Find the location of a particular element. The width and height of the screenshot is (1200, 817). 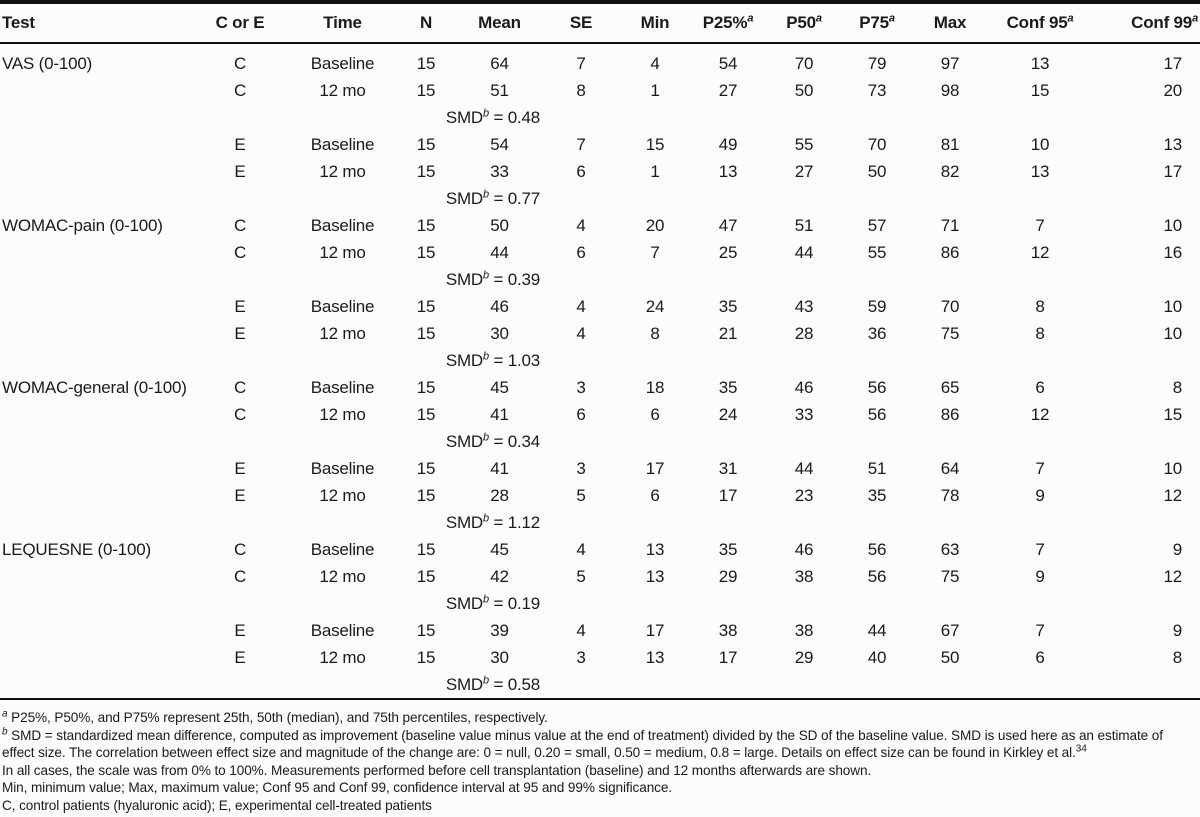

cell-conf95: 15 is located at coordinates (1040, 90).